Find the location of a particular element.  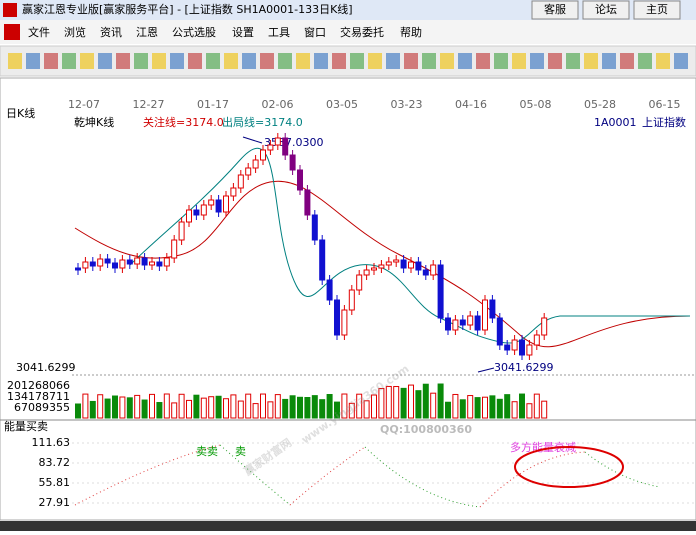

date-label: 06-15 is located at coordinates (665, 104).